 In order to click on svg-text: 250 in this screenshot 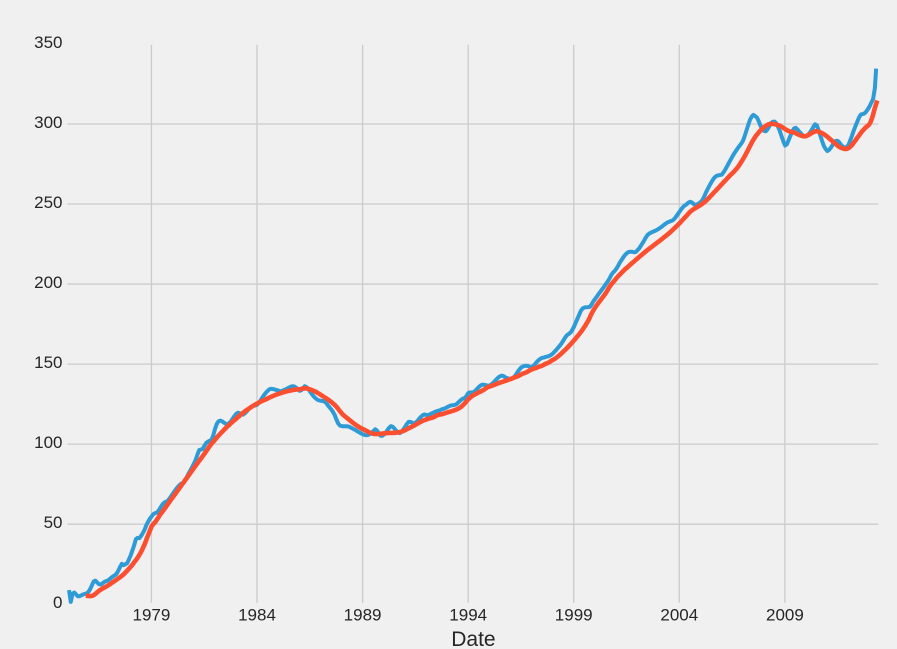, I will do `click(48, 202)`.